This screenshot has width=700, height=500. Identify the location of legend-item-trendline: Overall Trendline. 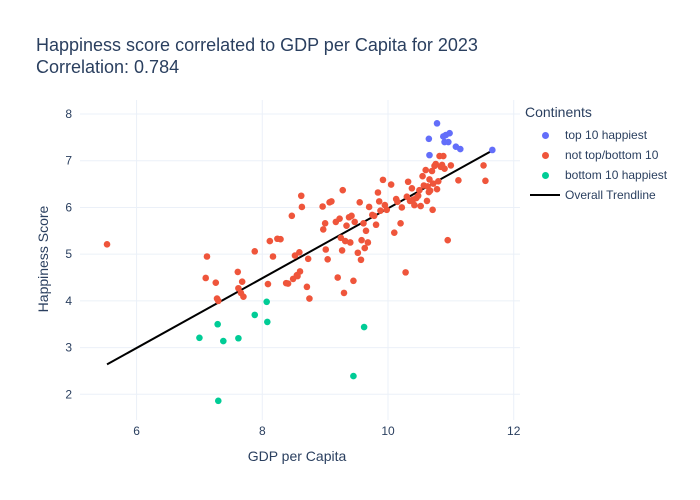
(596, 195).